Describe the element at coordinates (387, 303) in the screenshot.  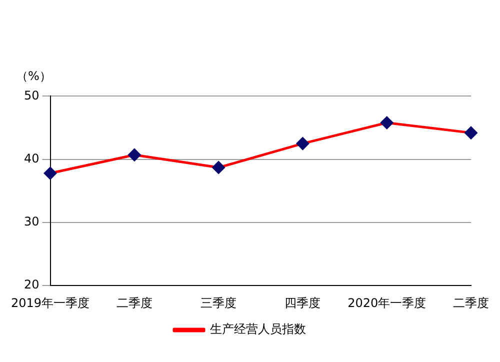
I see `x-tick-label: 2020年一季度` at that location.